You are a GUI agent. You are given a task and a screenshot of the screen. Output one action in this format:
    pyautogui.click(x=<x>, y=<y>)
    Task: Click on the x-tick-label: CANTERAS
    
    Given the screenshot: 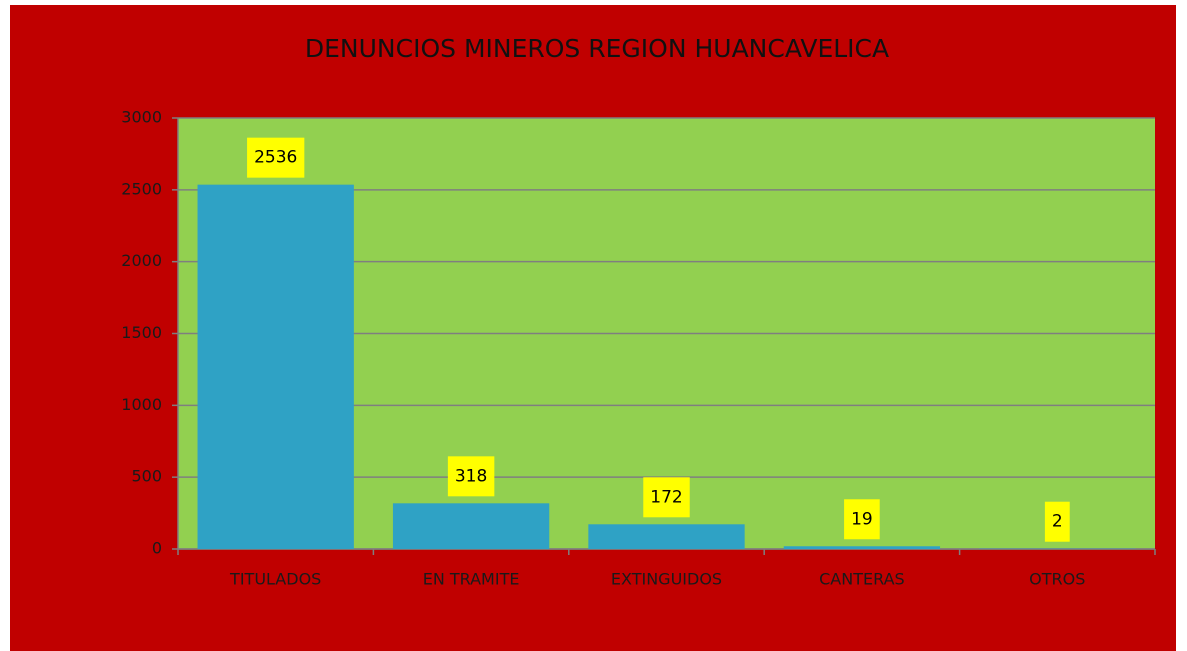 What is the action you would take?
    pyautogui.click(x=862, y=579)
    